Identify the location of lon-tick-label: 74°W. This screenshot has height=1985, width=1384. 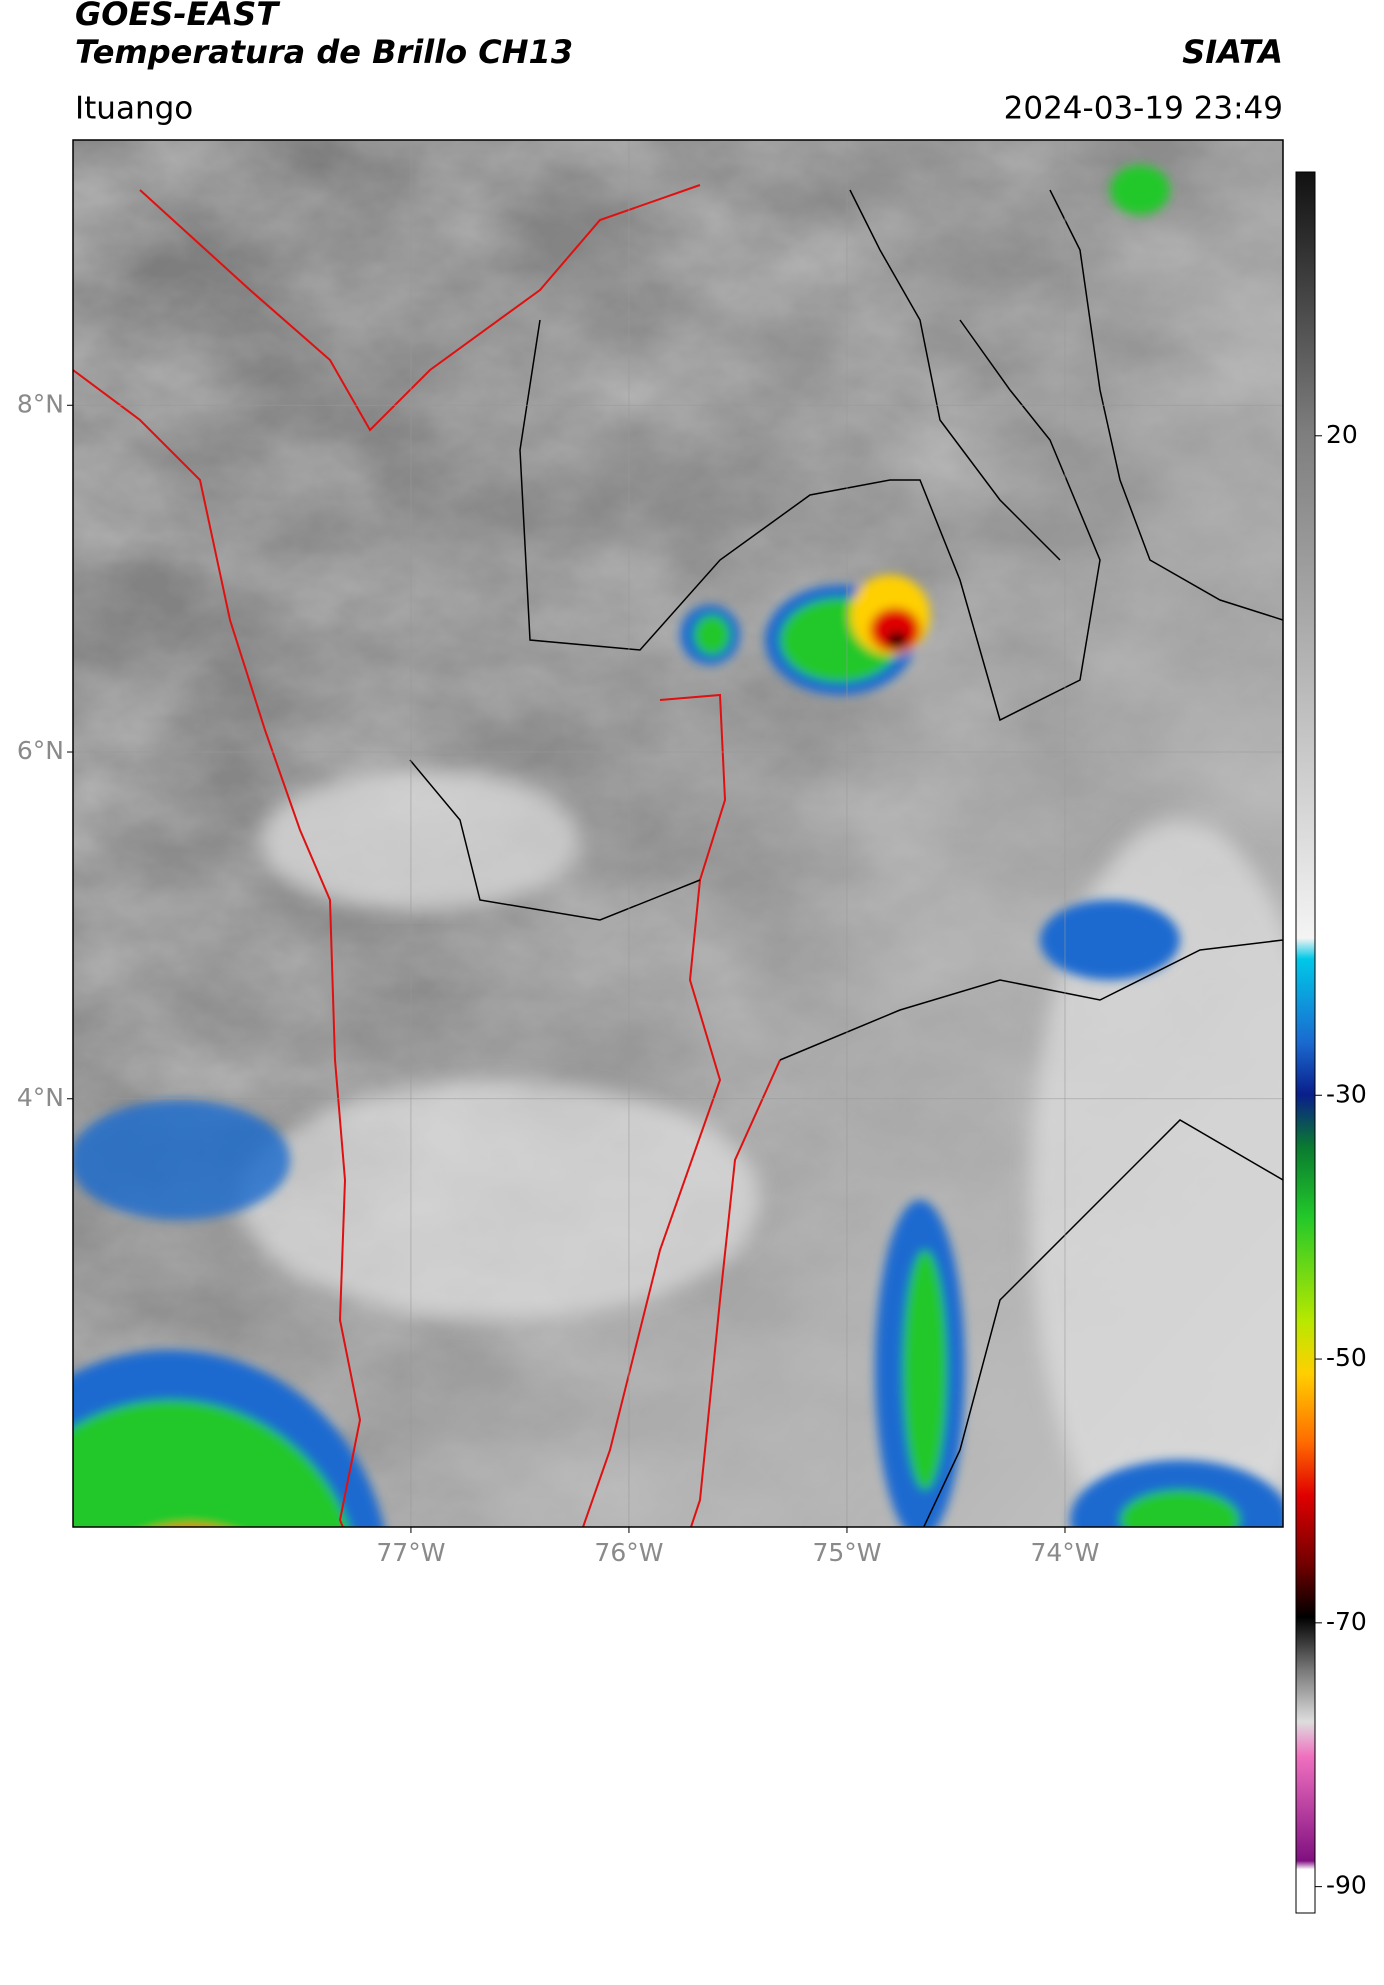
(1064, 1552).